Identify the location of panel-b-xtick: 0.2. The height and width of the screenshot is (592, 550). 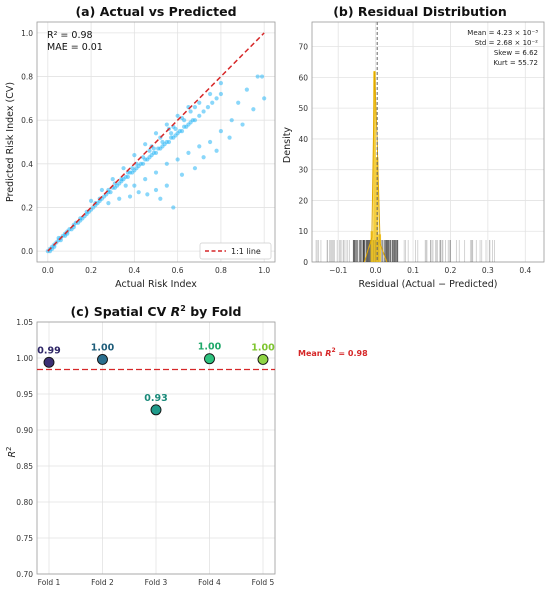
(450, 270).